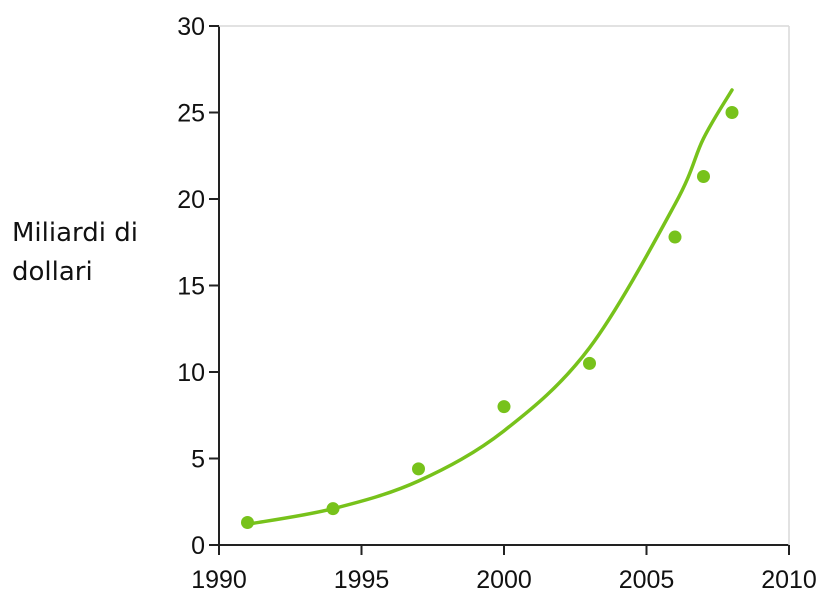 This screenshot has height=599, width=824. What do you see at coordinates (198, 460) in the screenshot?
I see `y-tick-label: 5` at bounding box center [198, 460].